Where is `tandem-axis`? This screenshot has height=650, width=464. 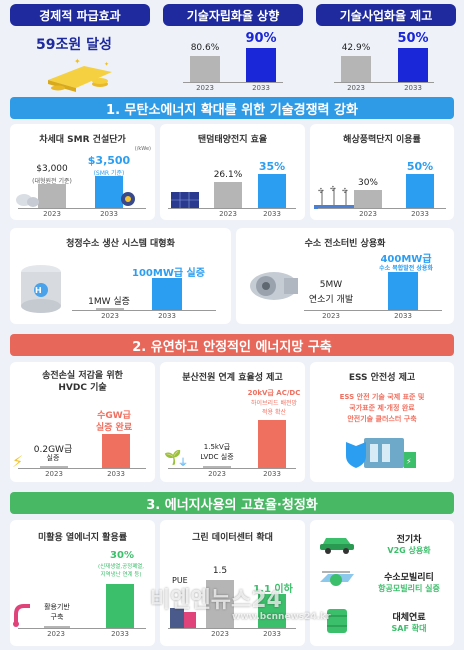 tandem-axis is located at coordinates (232, 208).